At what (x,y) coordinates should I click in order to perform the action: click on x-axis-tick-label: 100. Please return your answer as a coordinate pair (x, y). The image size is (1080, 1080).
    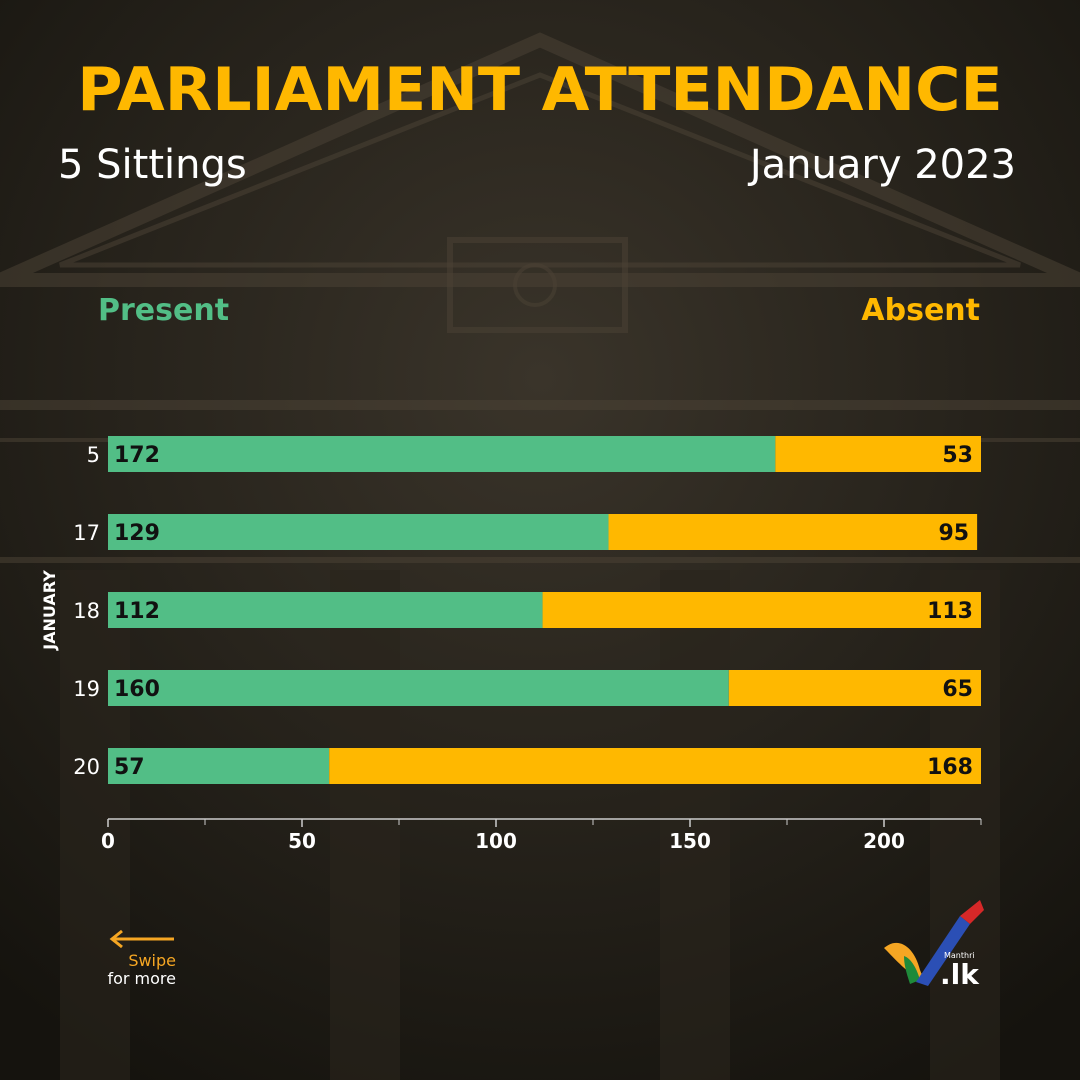
    Looking at the image, I should click on (496, 841).